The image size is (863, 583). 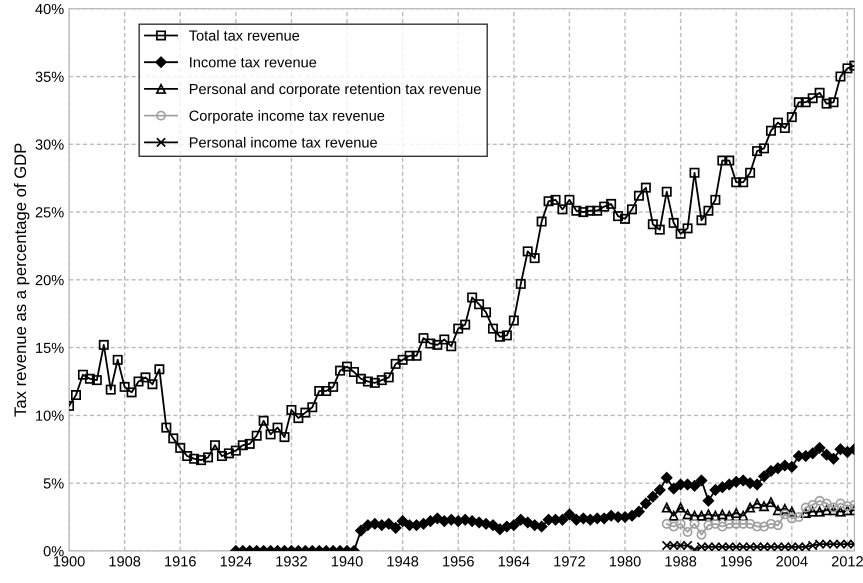 I want to click on x-tick-label: 1972, so click(x=569, y=561).